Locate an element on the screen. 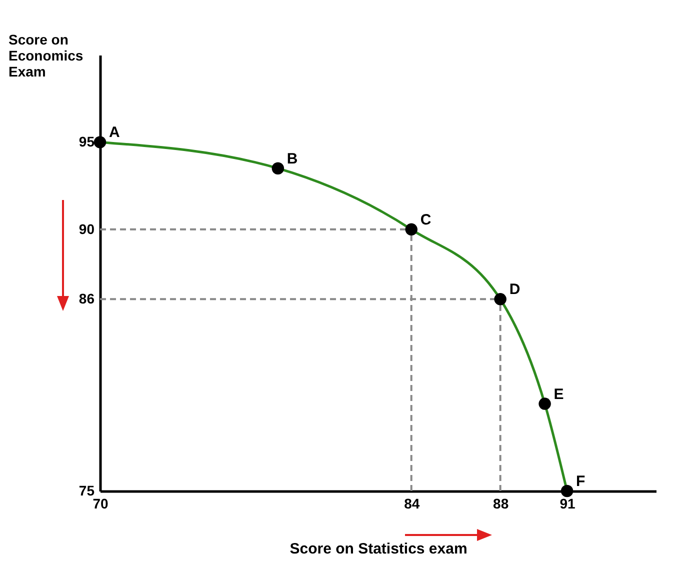 This screenshot has width=683, height=563. y-tick-label: 86 is located at coordinates (86, 298).